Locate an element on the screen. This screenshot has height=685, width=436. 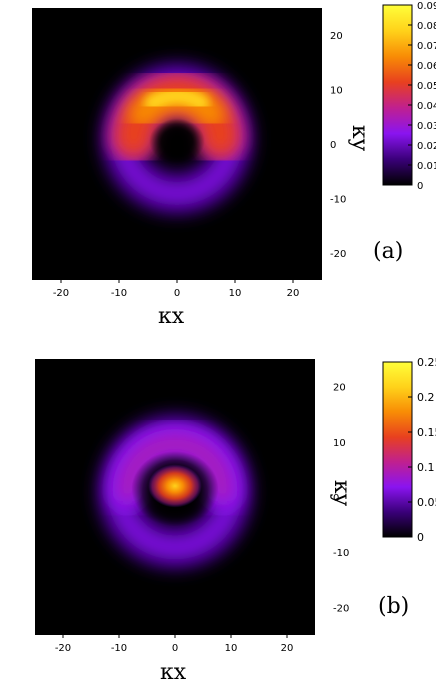
colorbar-tick-label: 0.2 is located at coordinates (426, 397).